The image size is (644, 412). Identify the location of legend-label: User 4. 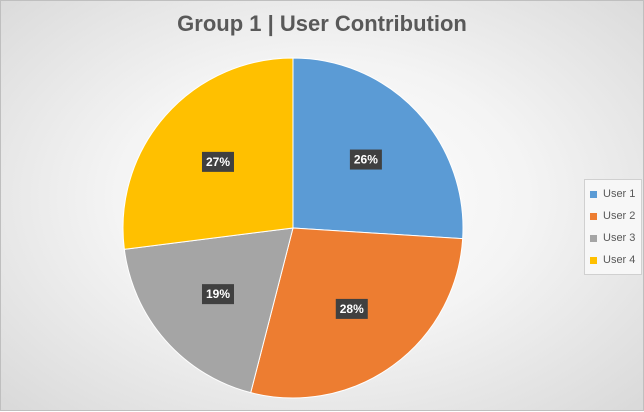
(619, 260).